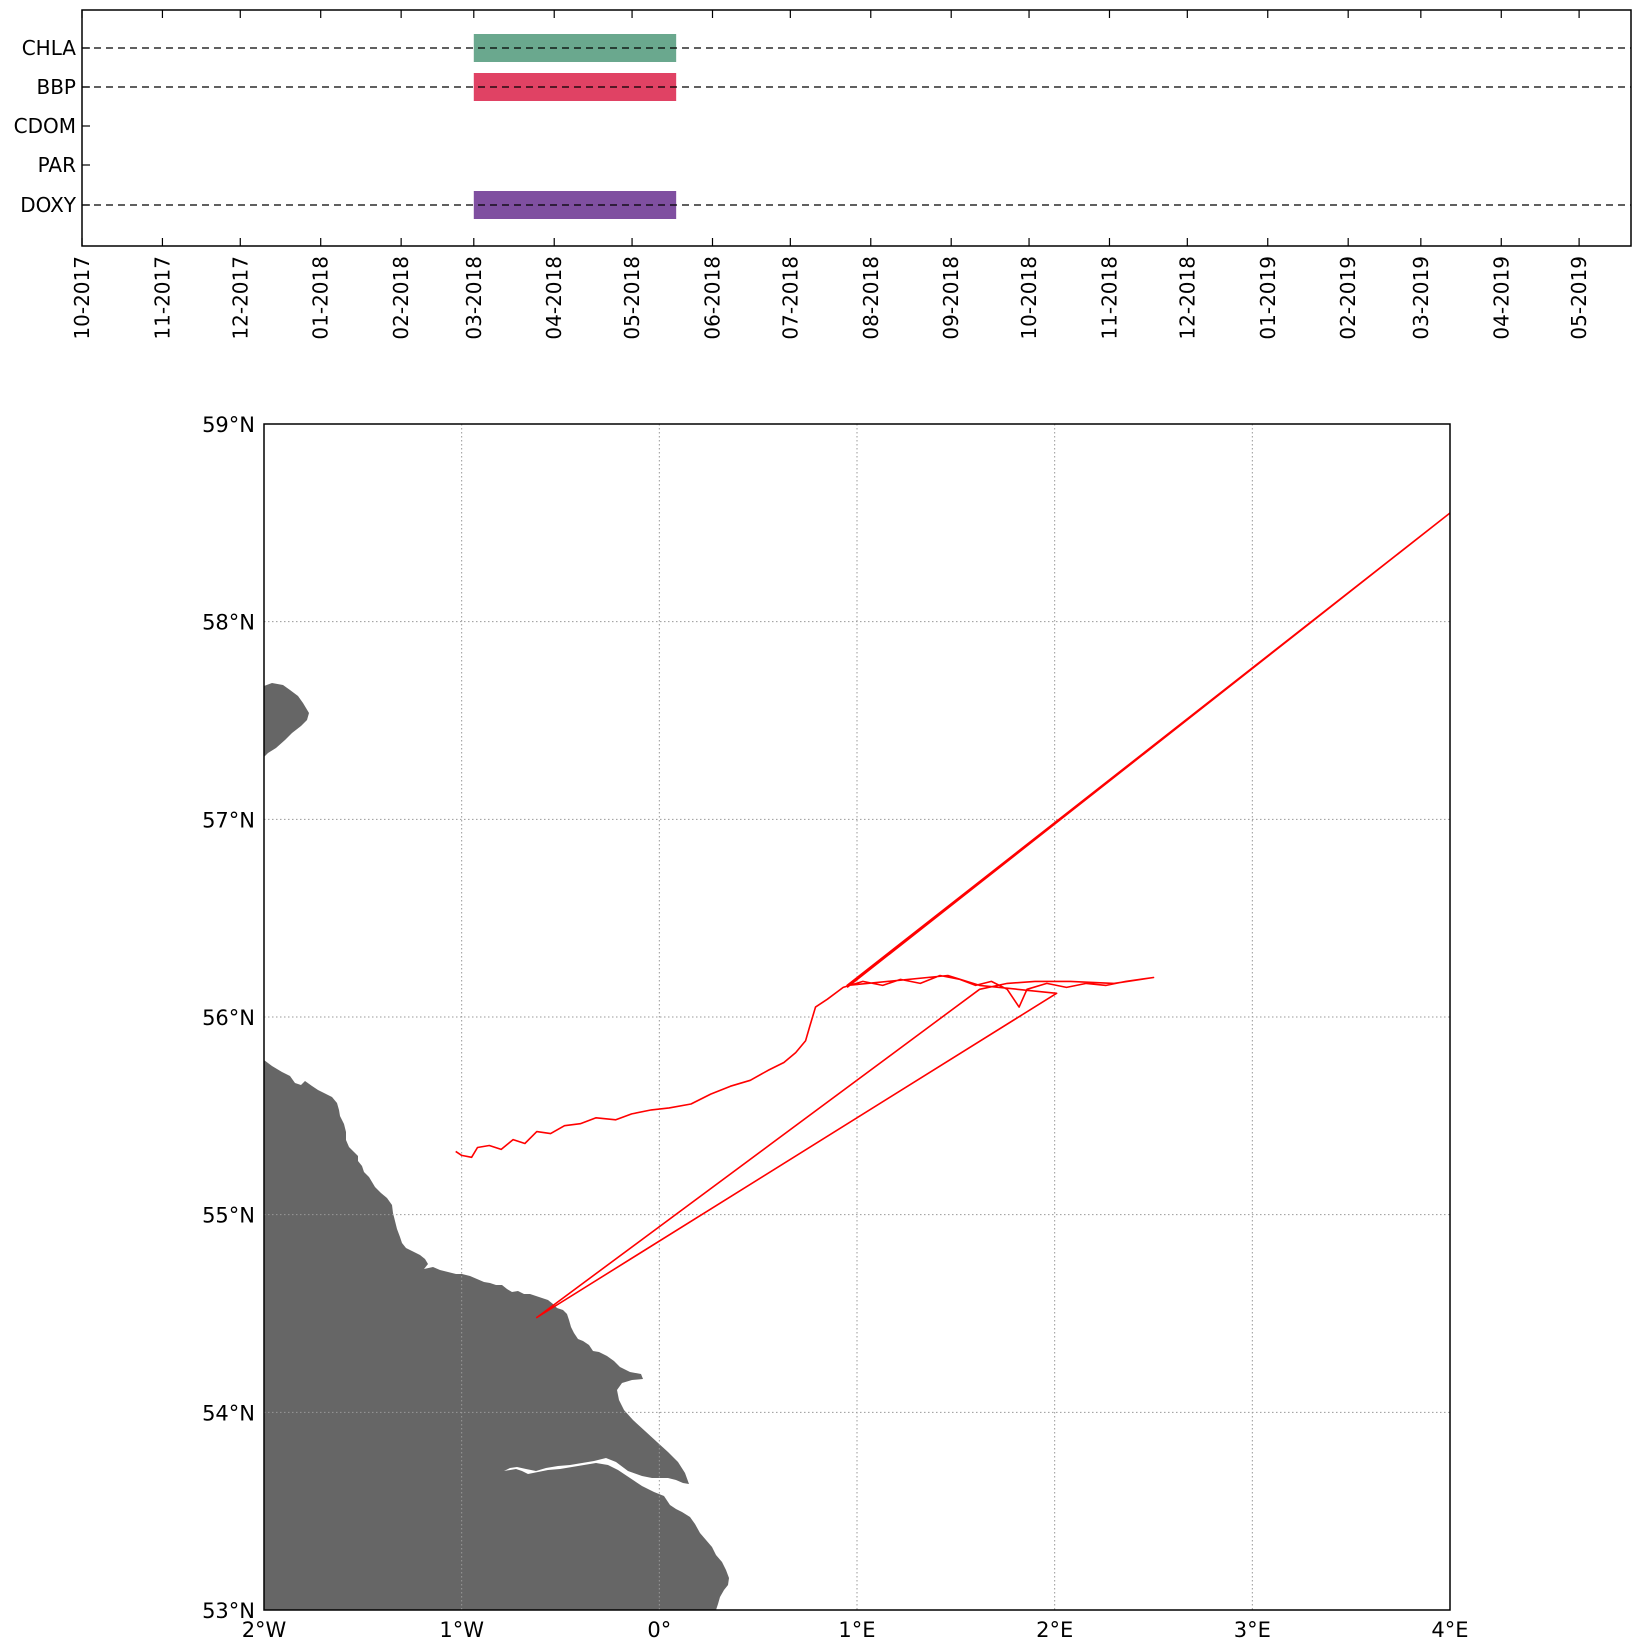  What do you see at coordinates (228, 1611) in the screenshot?
I see `lat-label: 53°N` at bounding box center [228, 1611].